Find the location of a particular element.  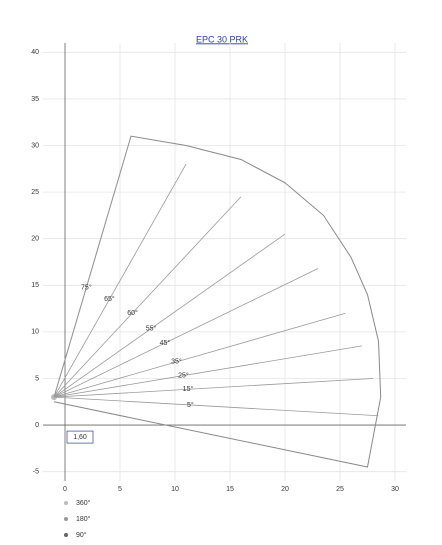

x-tick-label: 25 is located at coordinates (340, 489).